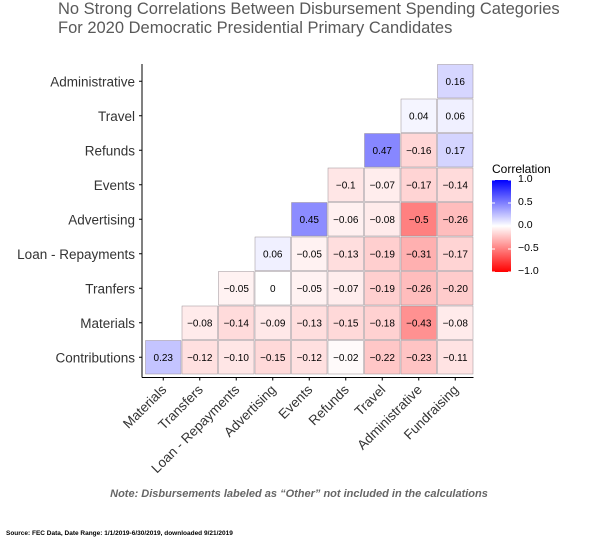 Image resolution: width=598 pixels, height=541 pixels. I want to click on legend-color-bar, so click(501, 226).